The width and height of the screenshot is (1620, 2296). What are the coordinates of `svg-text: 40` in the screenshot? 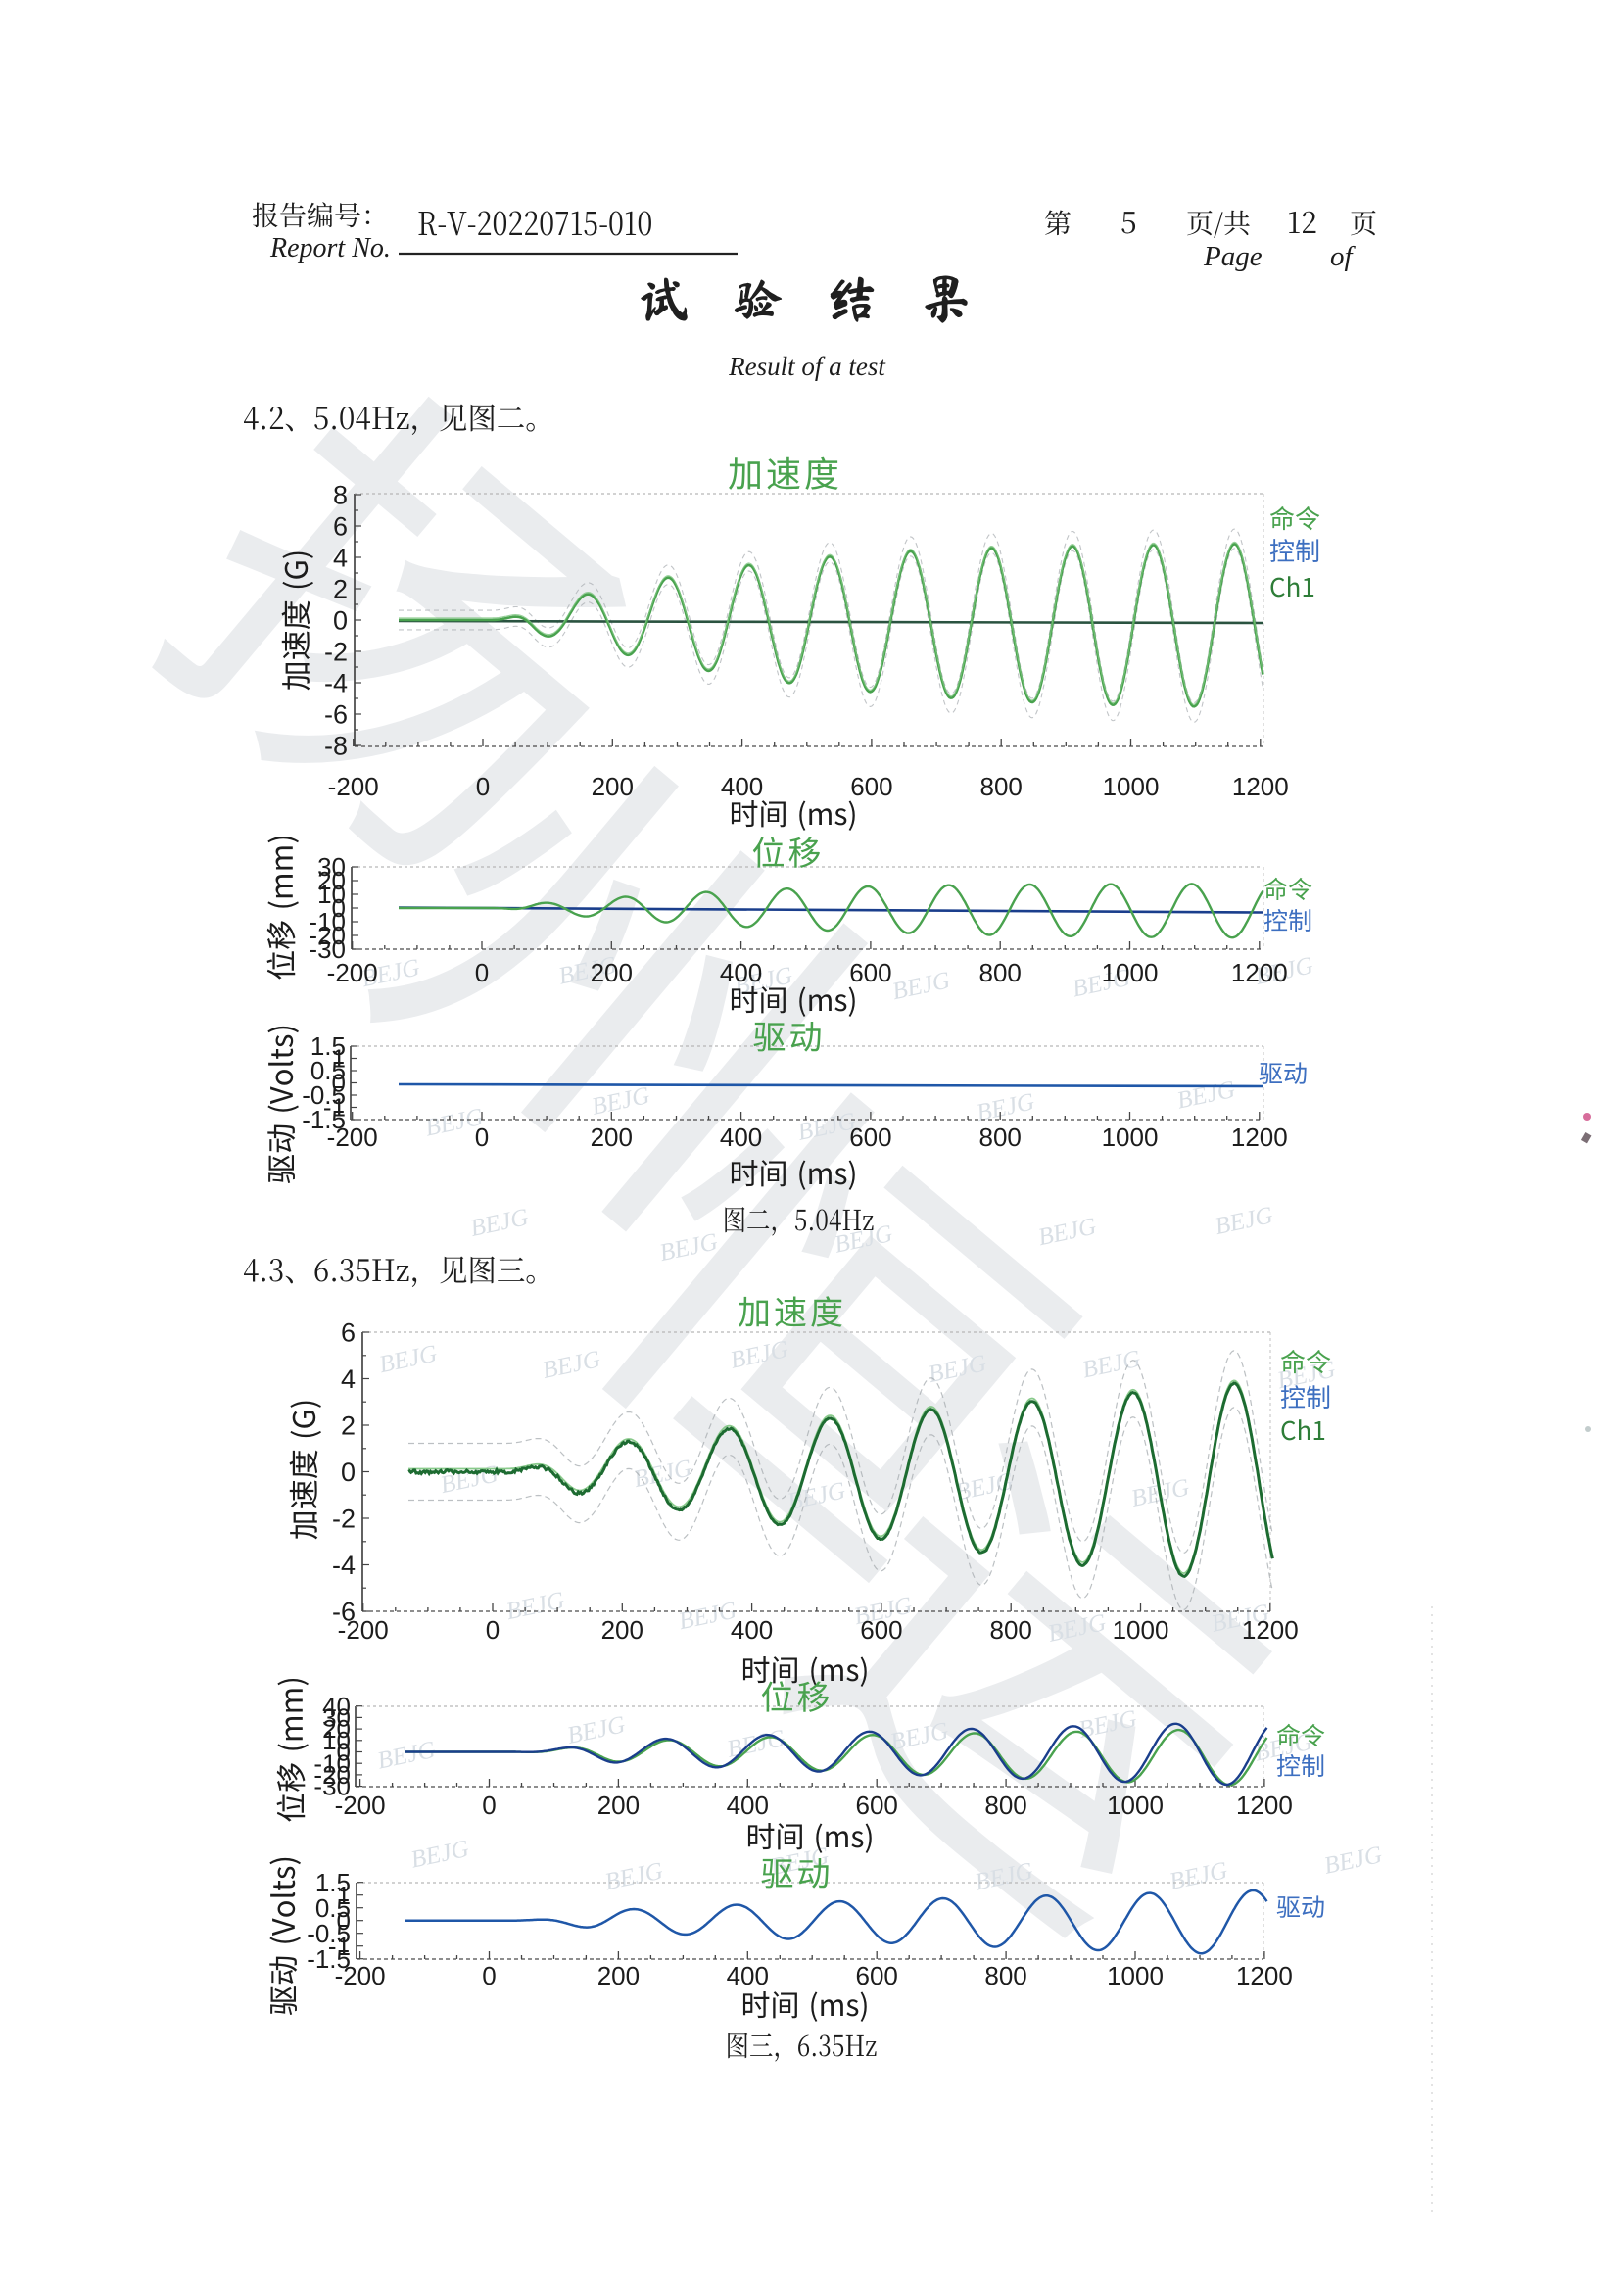 It's located at (336, 1706).